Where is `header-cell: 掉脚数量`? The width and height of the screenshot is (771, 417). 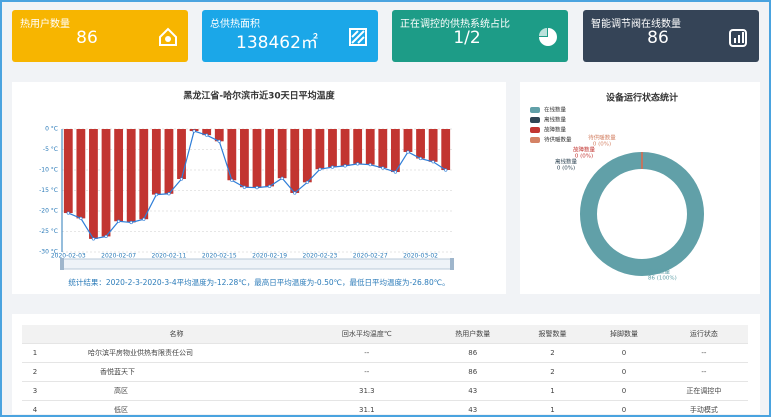
header-cell: 掉脚数量 is located at coordinates (624, 334).